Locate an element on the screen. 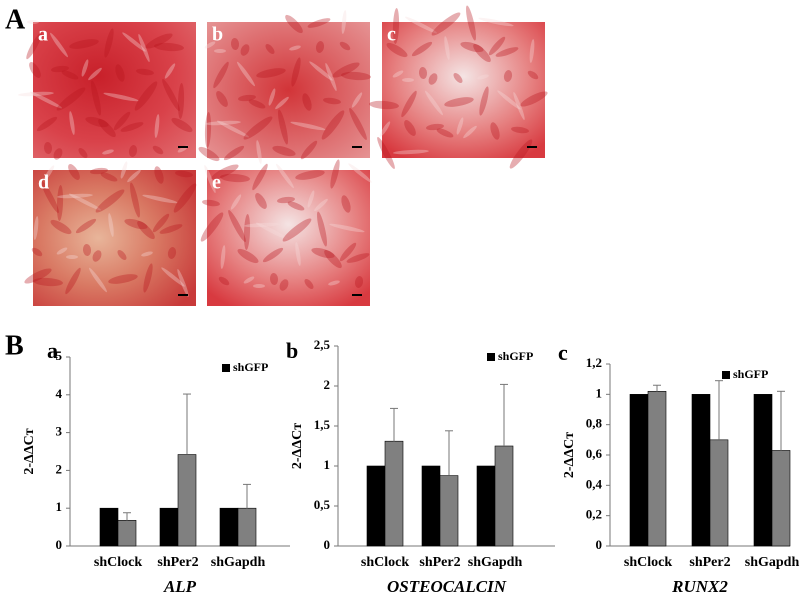 The height and width of the screenshot is (604, 800). y-tick-label: 2 is located at coordinates (327, 384).